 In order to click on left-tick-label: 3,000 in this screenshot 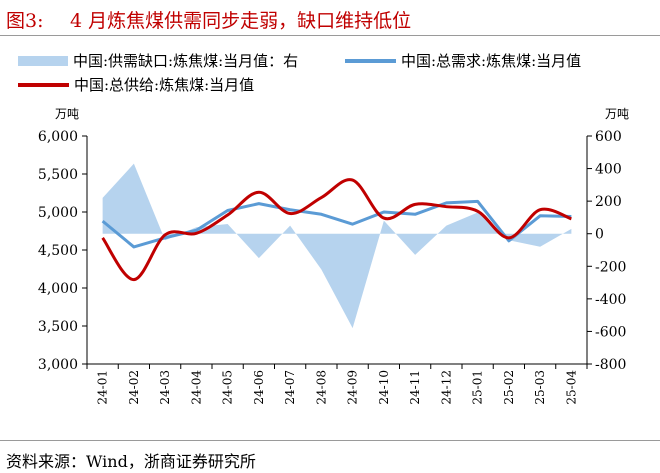, I will do `click(58, 365)`.